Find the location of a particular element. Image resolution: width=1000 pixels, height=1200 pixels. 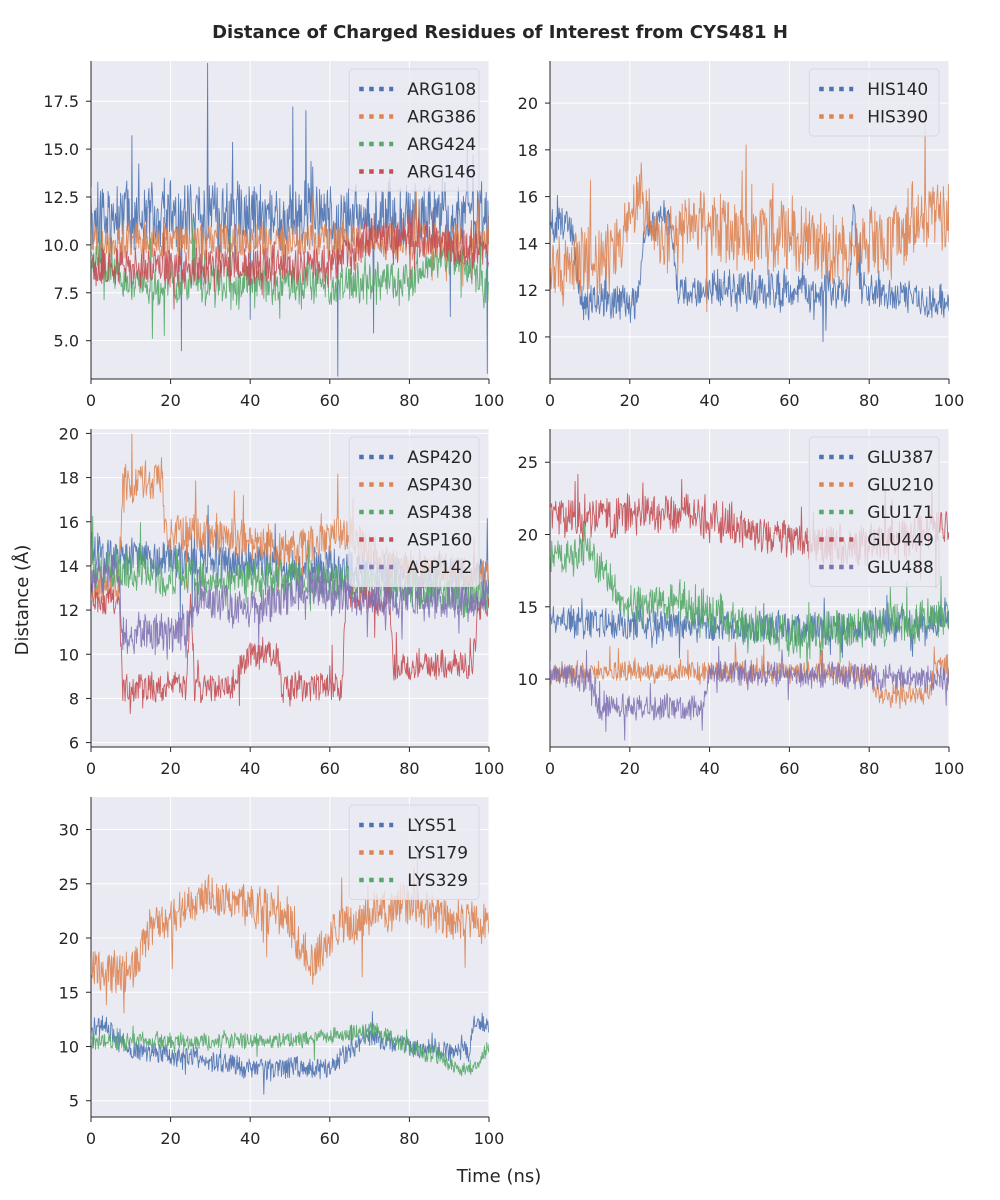

y-tick-label: 17.5 is located at coordinates (61, 101).